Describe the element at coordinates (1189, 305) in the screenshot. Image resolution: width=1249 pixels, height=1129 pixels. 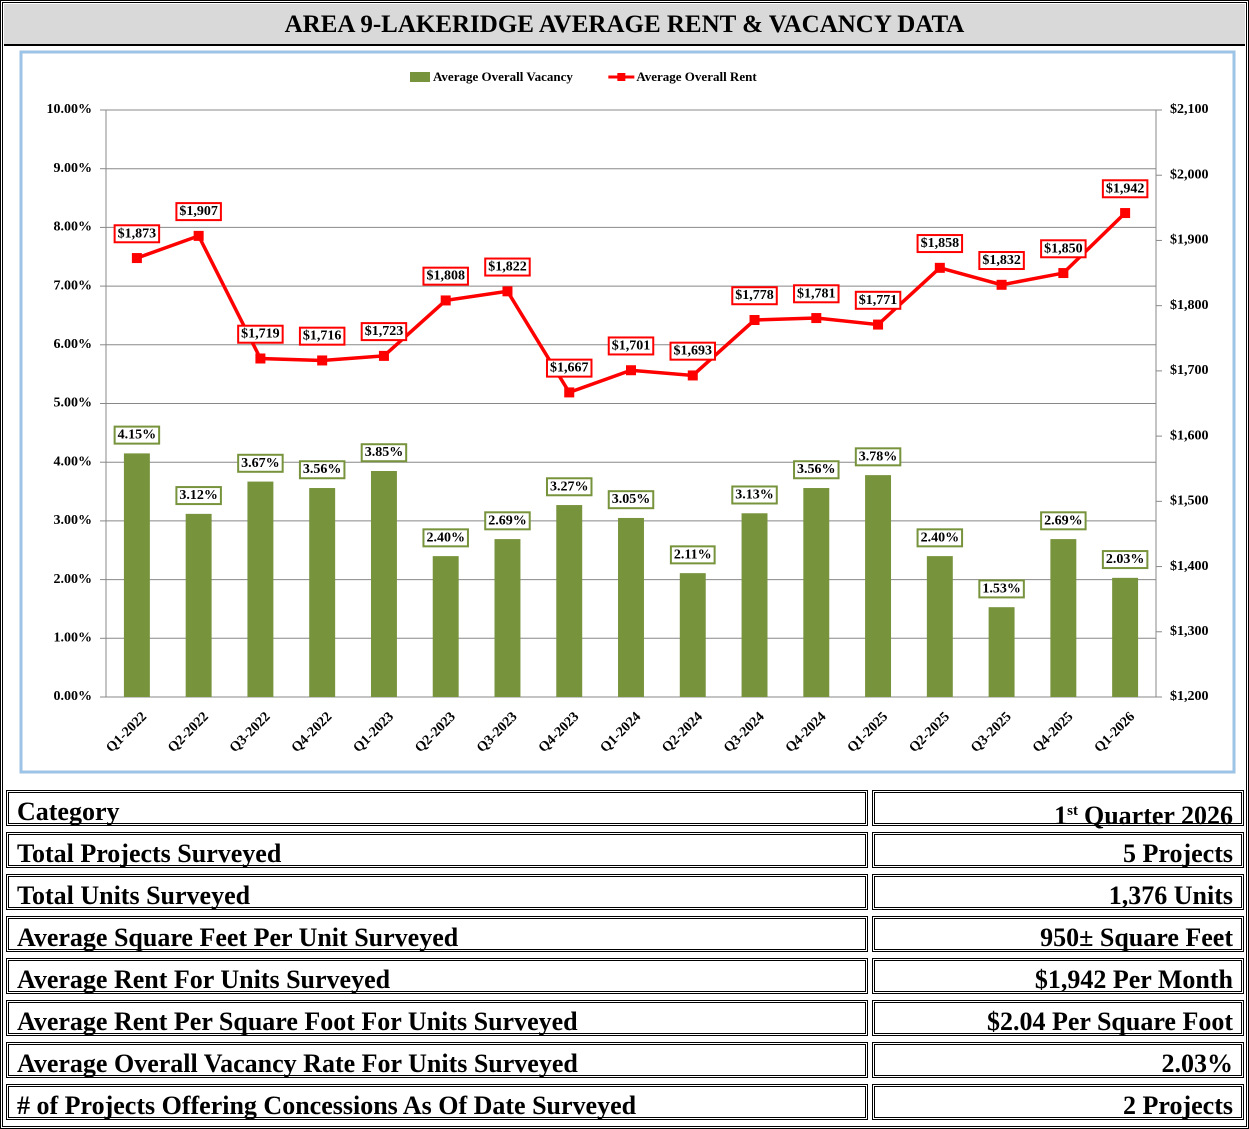
I see `y2-tick-label: $1,800` at that location.